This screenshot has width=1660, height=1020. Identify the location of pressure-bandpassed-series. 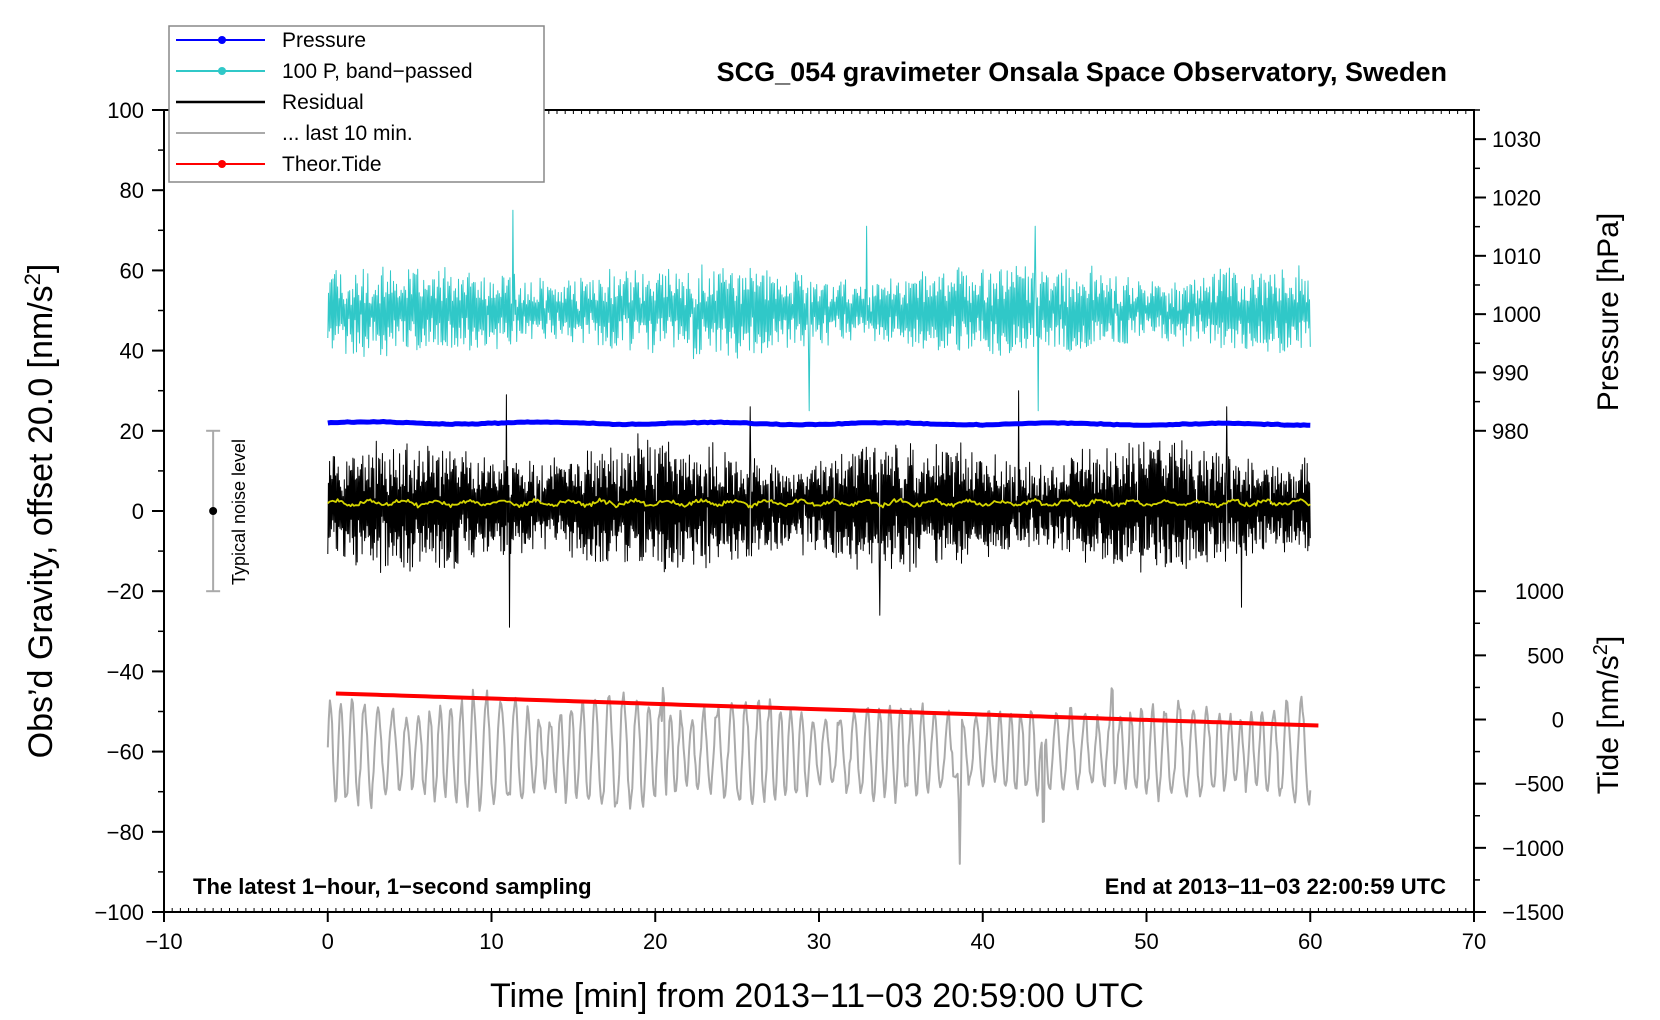
(819, 310).